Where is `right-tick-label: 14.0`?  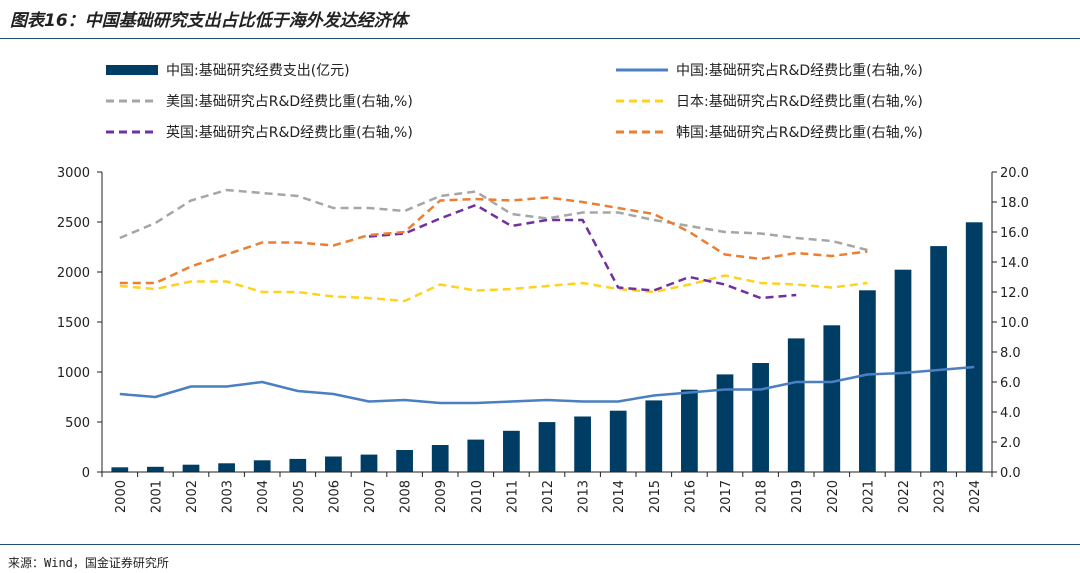 right-tick-label: 14.0 is located at coordinates (1014, 263).